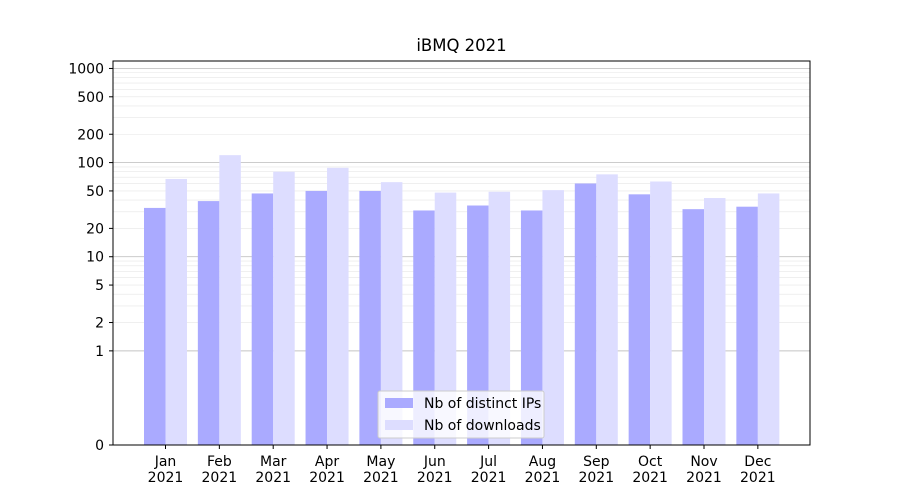 This screenshot has width=900, height=500. Describe the element at coordinates (399, 403) in the screenshot. I see `legend-swatch-distinct-ips` at that location.